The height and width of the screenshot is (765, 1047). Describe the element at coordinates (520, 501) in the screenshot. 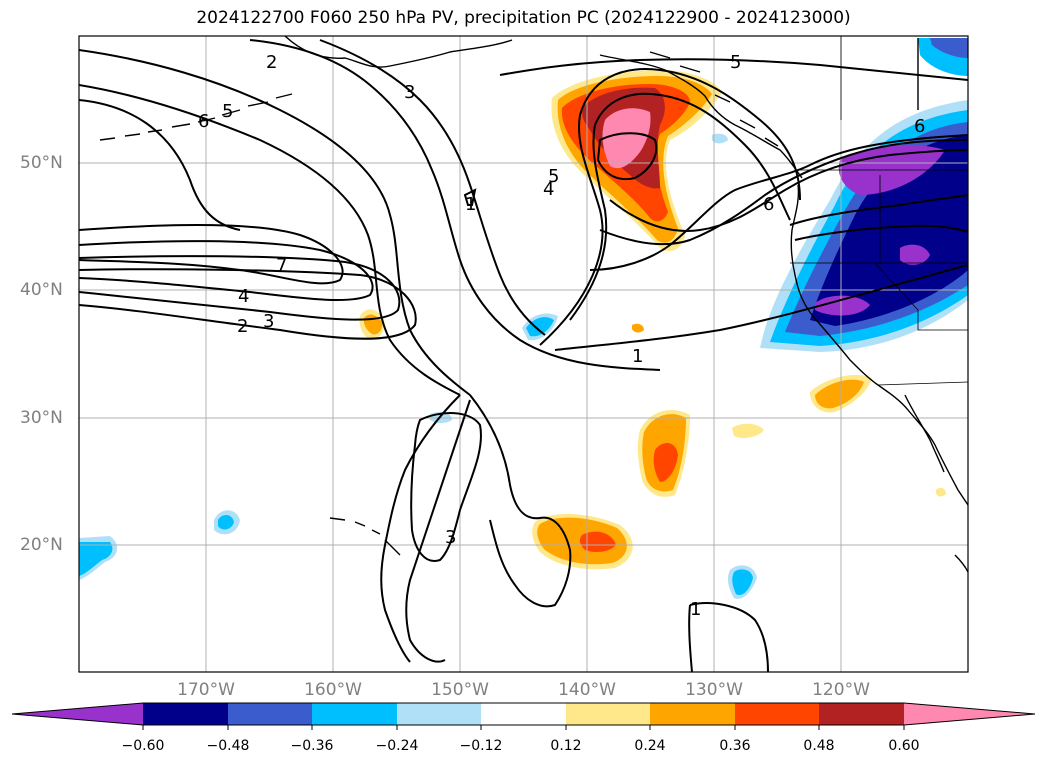

I see `pv-contour-sub-outer` at that location.